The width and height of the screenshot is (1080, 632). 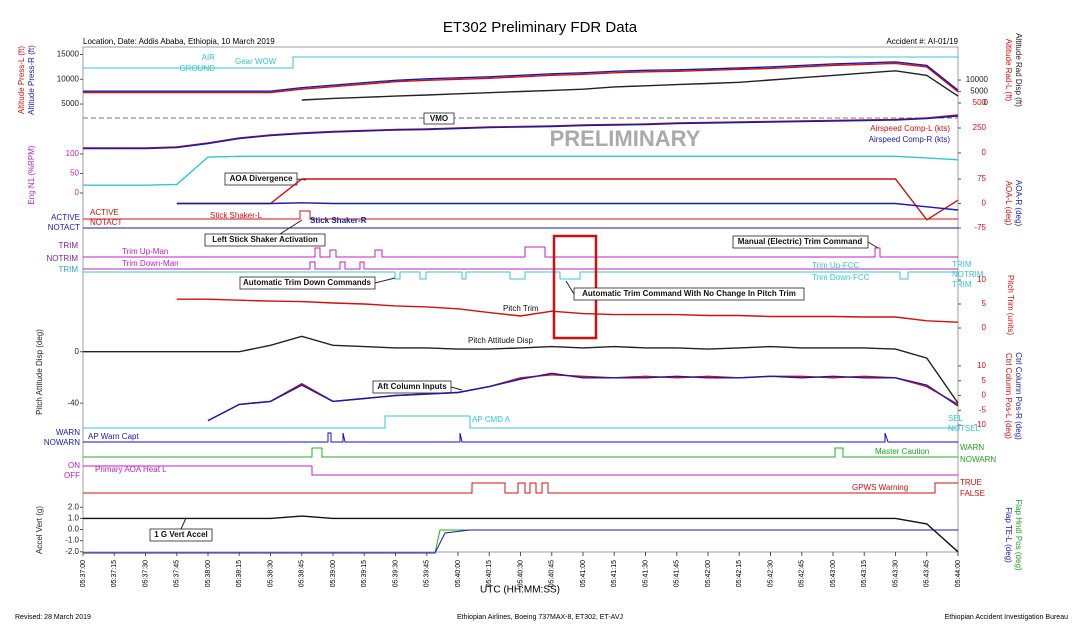 I want to click on x-tick-label: 05:38:30, so click(x=270, y=573).